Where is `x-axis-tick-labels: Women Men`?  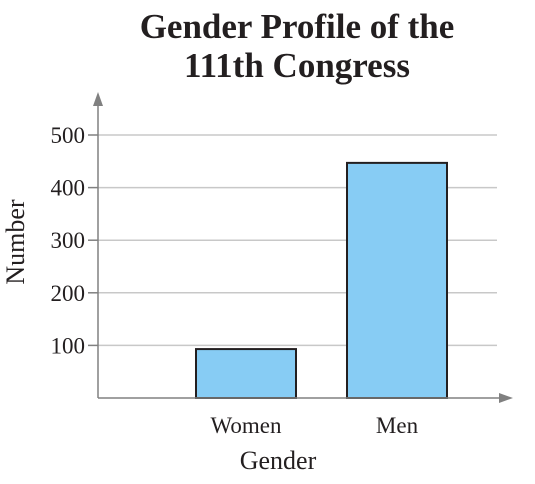 x-axis-tick-labels: Women Men is located at coordinates (315, 425).